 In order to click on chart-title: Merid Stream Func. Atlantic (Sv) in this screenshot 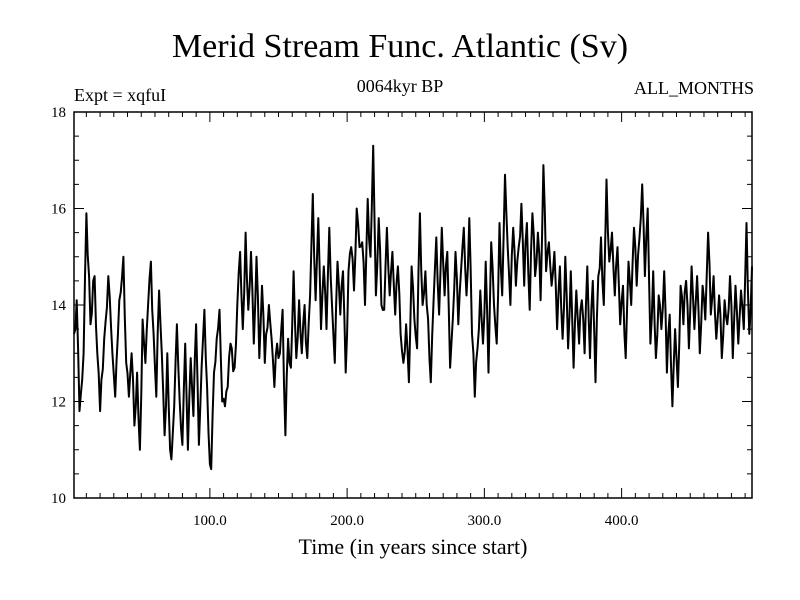, I will do `click(400, 46)`.